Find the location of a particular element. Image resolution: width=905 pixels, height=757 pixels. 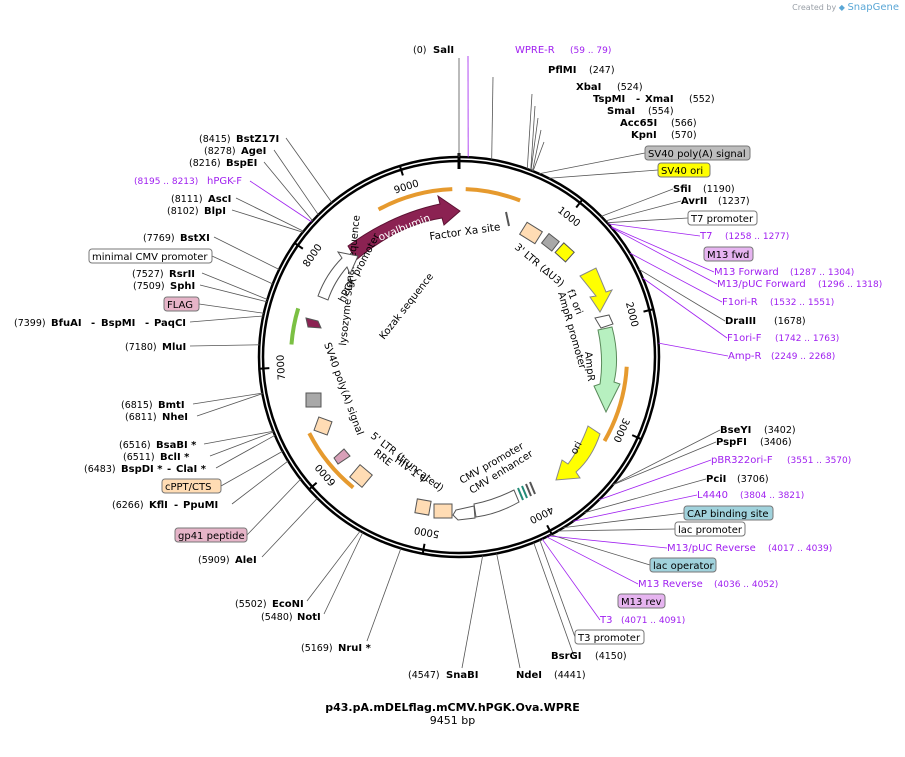

enzyme-position: (5169) is located at coordinates (317, 648).